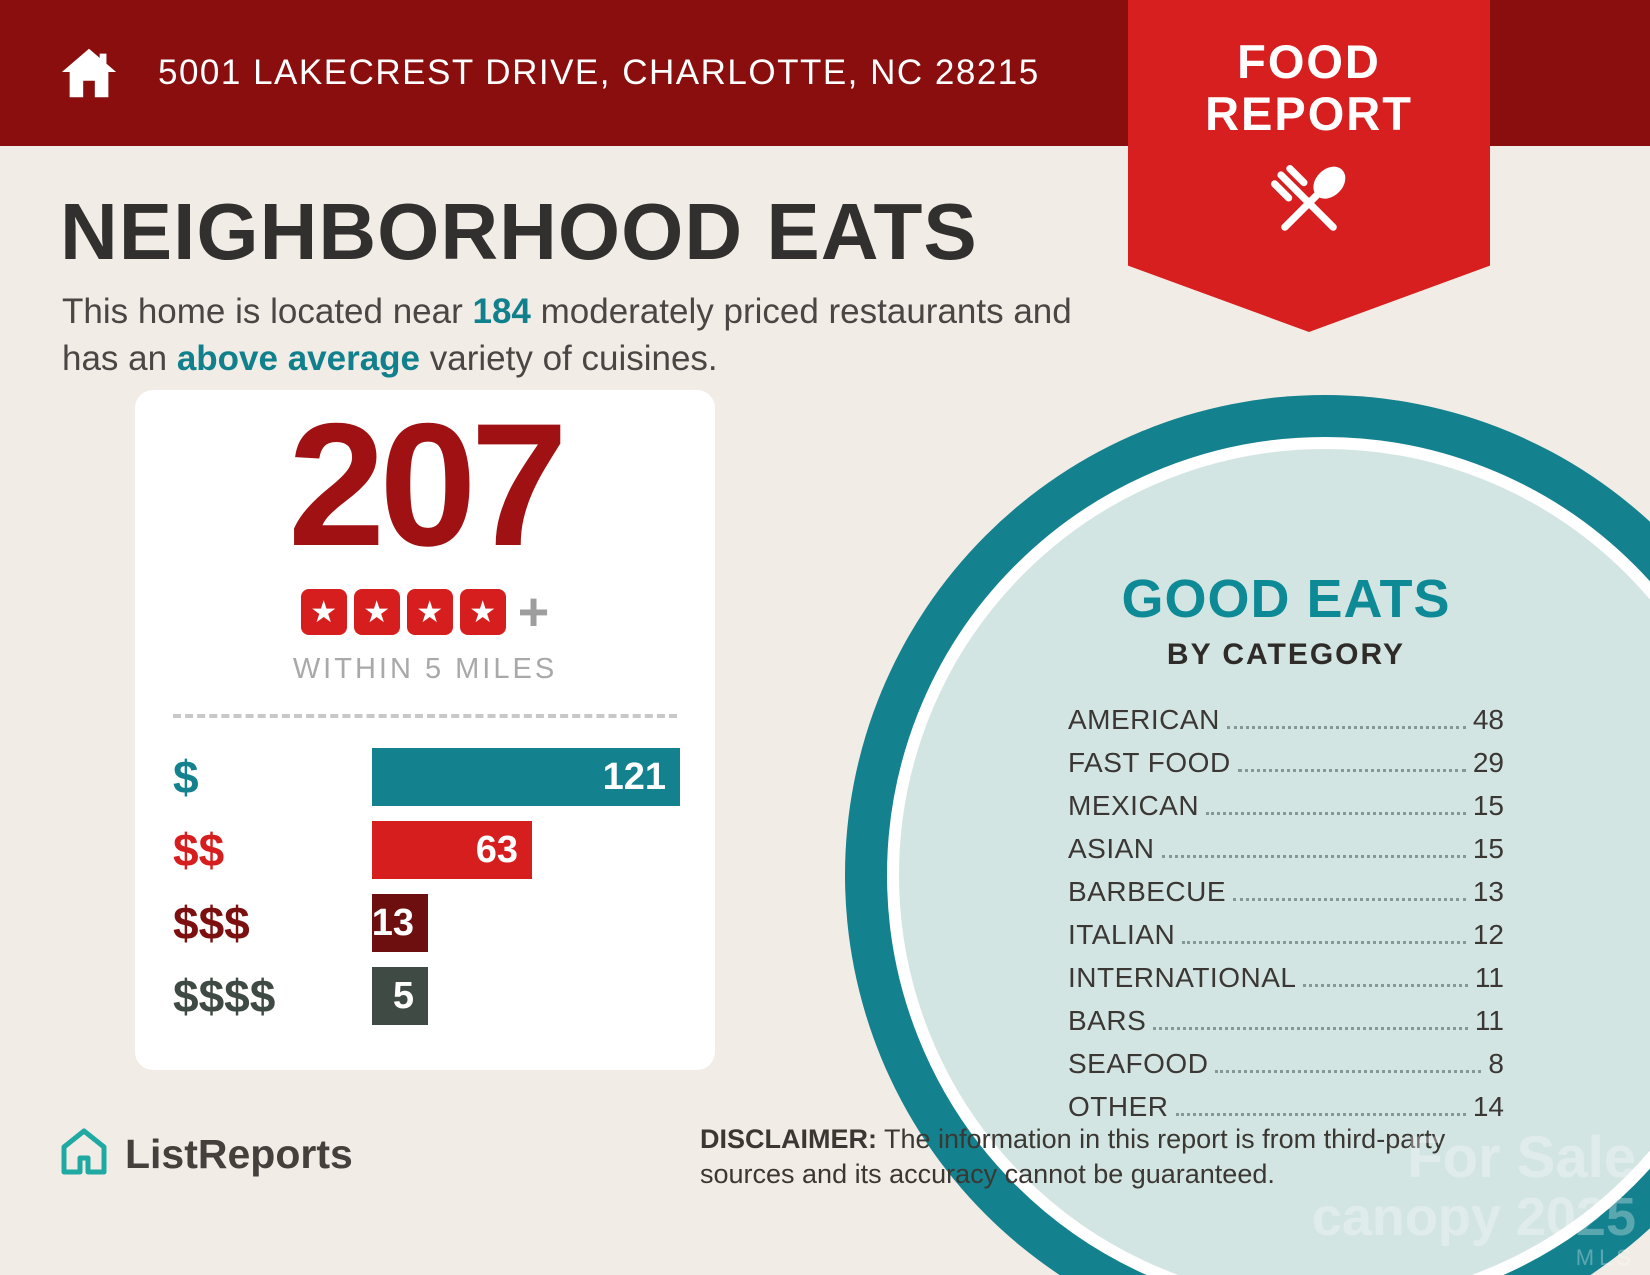  I want to click on intro-text-part: This home is located near, so click(267, 311).